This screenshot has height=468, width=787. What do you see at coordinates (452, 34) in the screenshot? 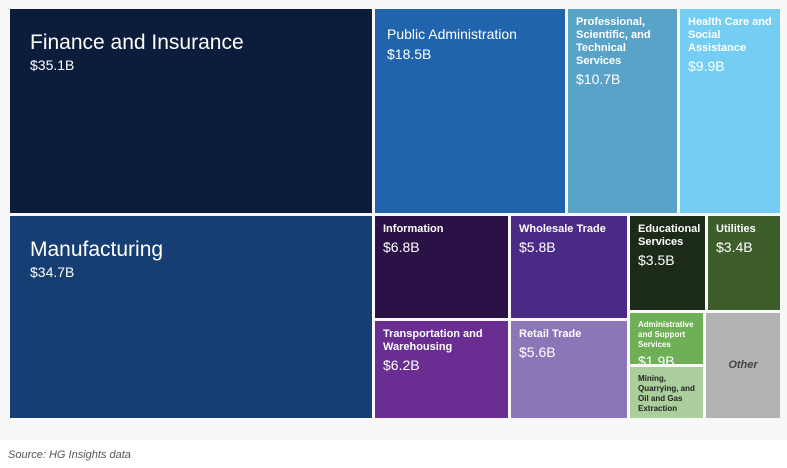
I see `cell-name: Public Administration` at bounding box center [452, 34].